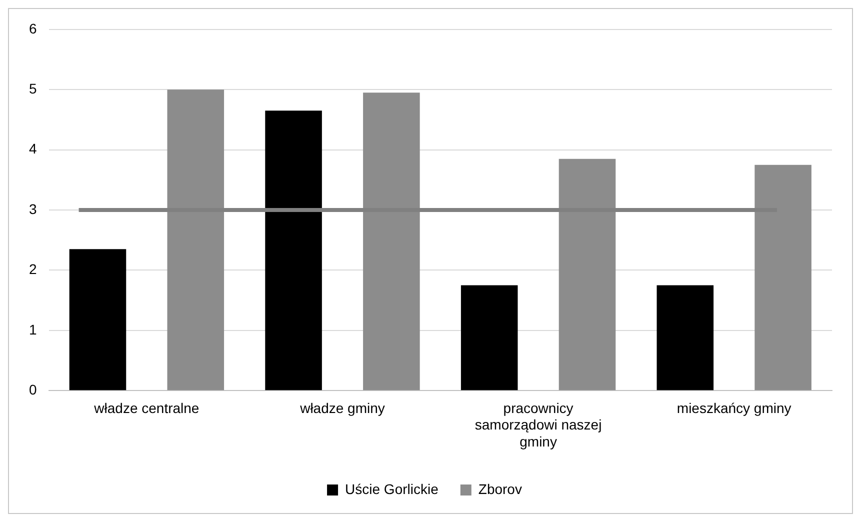 This screenshot has width=863, height=524. What do you see at coordinates (32, 28) in the screenshot?
I see `y-tick-label: 6` at bounding box center [32, 28].